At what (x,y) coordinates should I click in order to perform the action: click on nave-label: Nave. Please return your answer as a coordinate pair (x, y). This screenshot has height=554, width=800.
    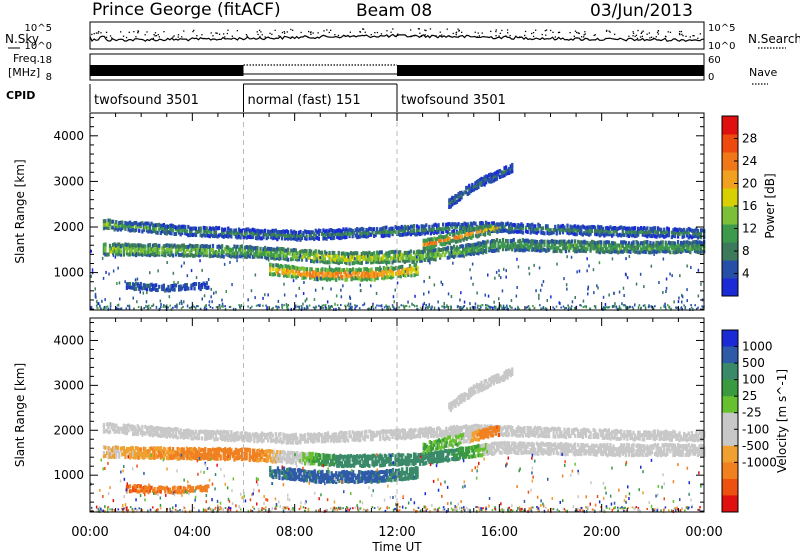
    Looking at the image, I should click on (763, 72).